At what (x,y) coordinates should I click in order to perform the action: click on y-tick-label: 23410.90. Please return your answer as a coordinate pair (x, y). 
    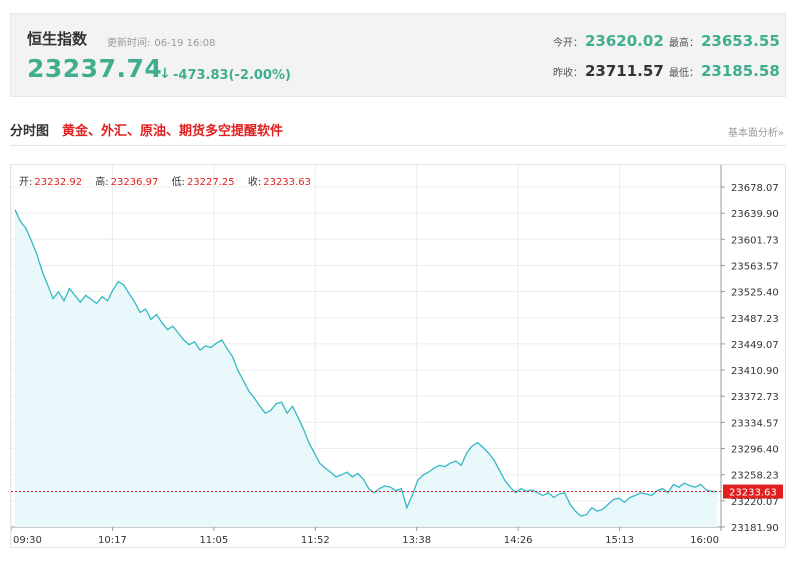
    Looking at the image, I should click on (755, 371).